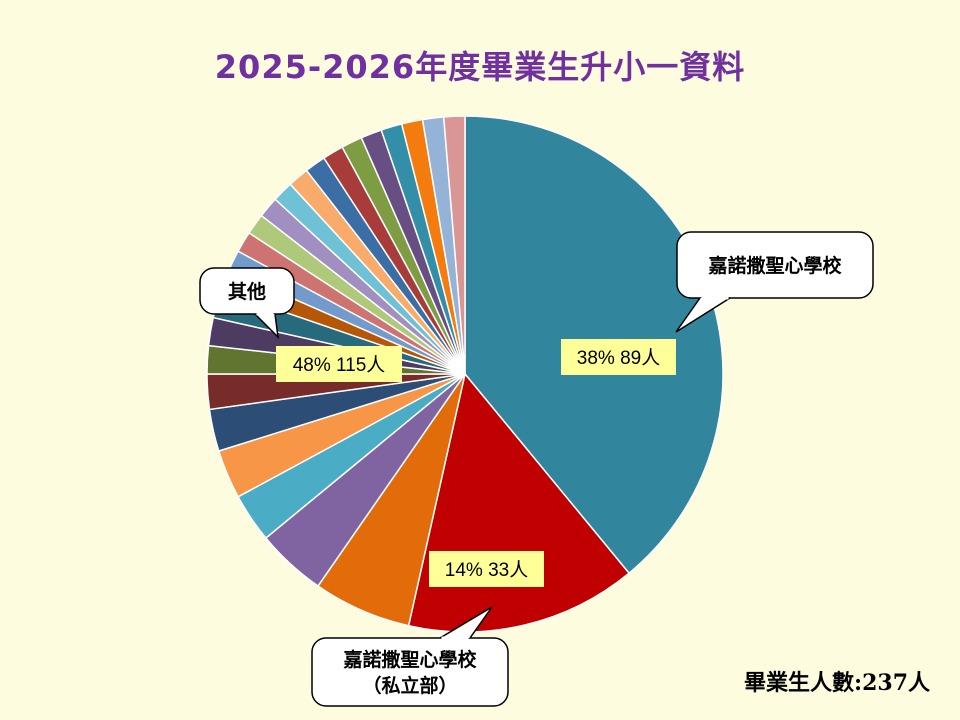  I want to click on data-label-1-text: 14% 33人, so click(486, 570).